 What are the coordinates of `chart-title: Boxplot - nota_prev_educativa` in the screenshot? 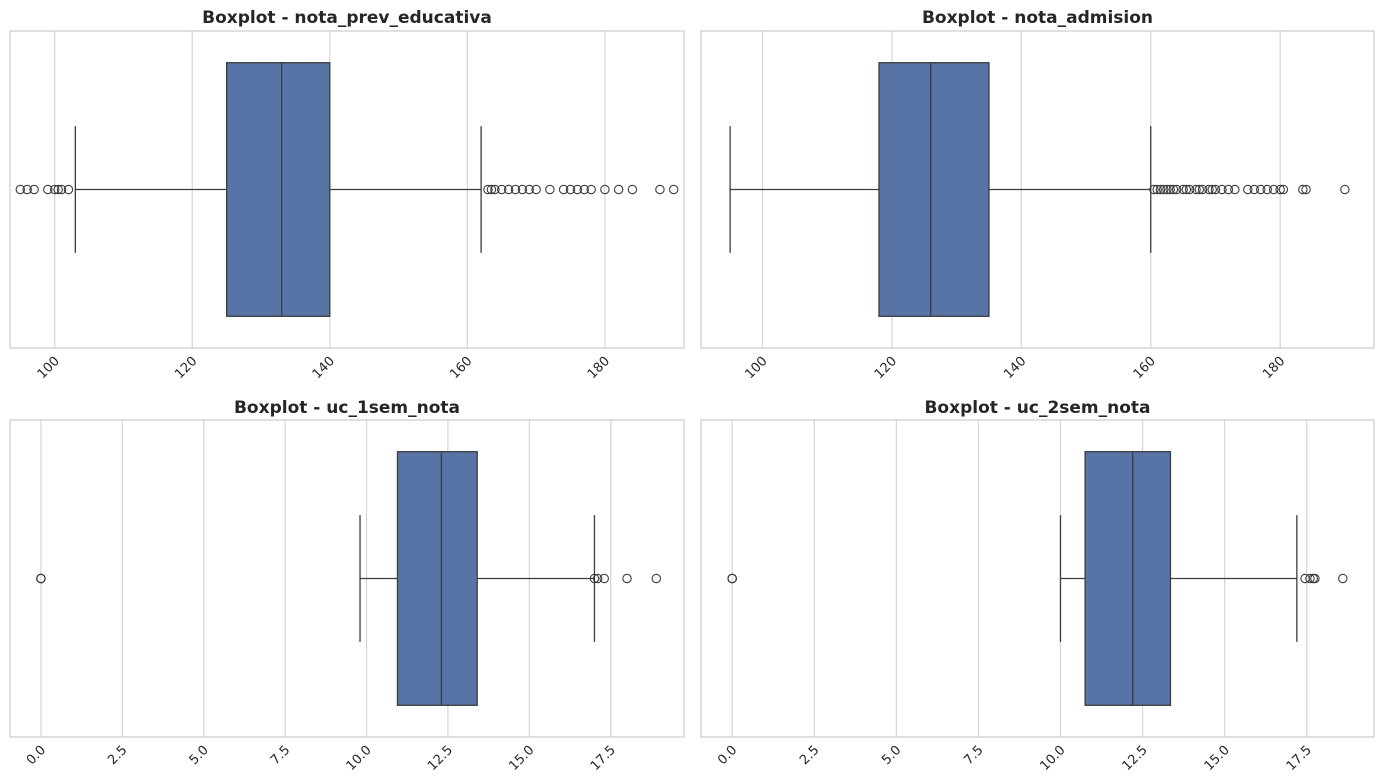 It's located at (347, 18).